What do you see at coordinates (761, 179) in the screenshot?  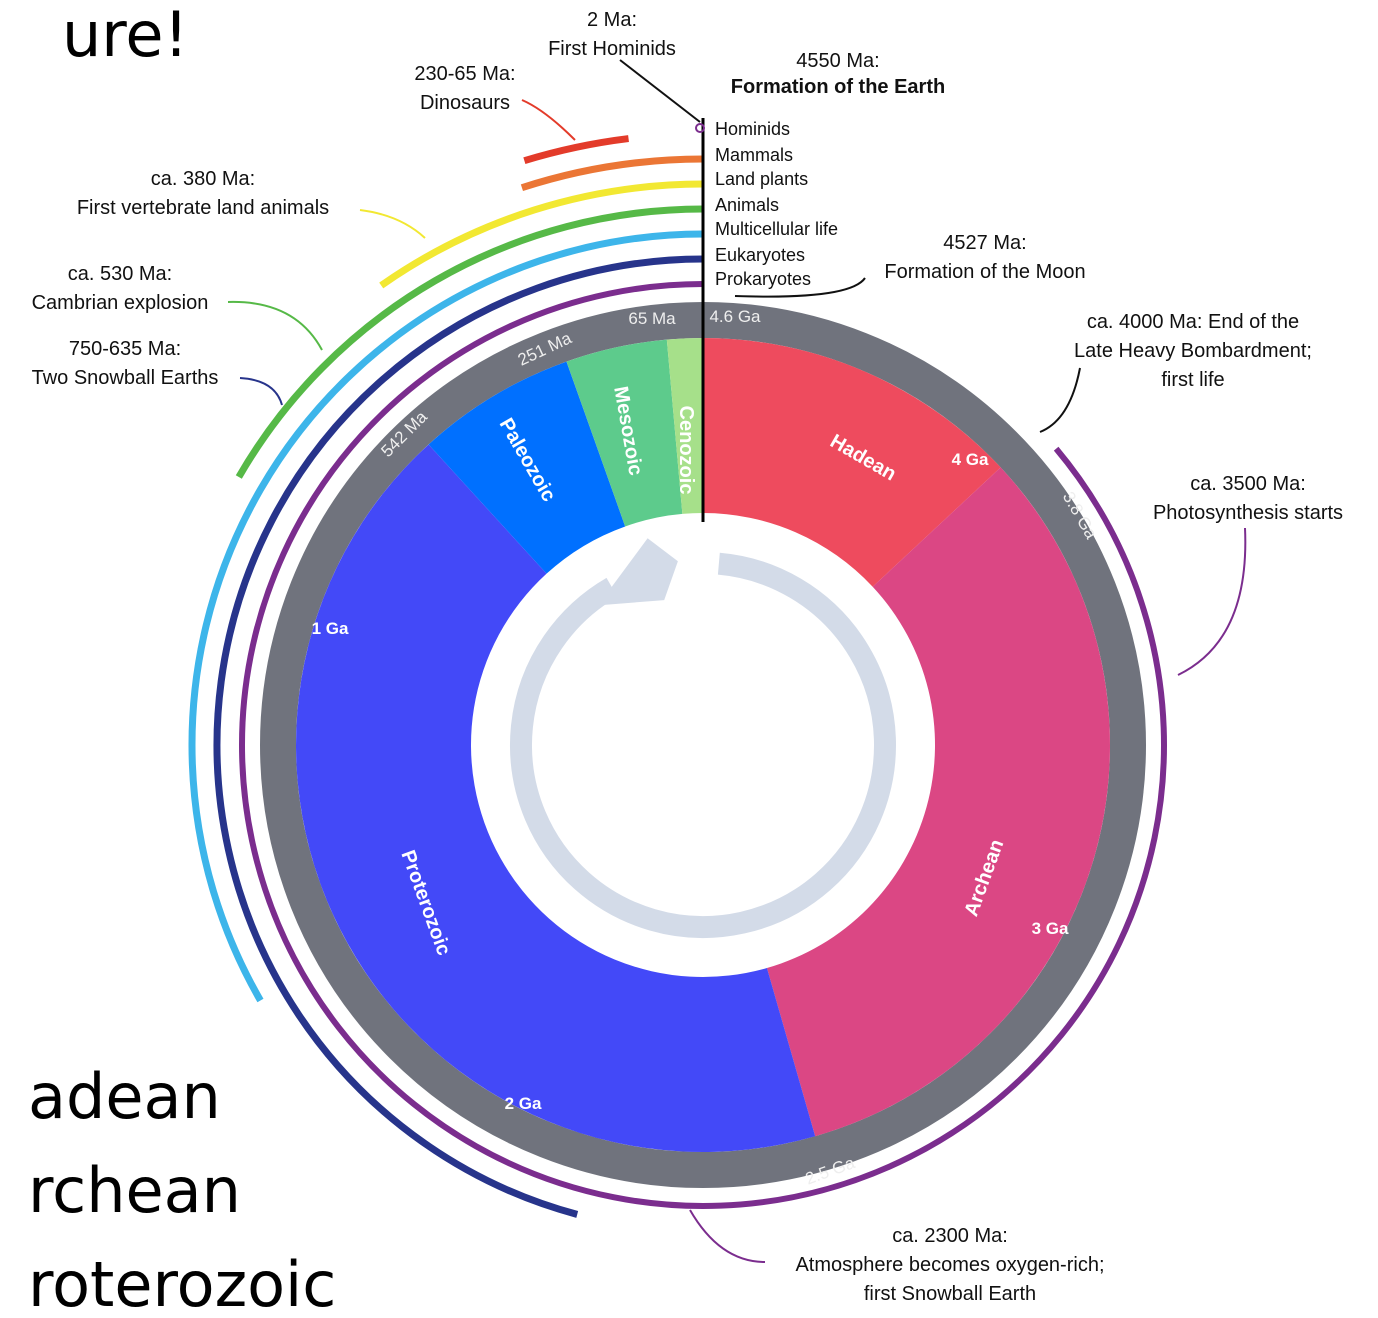 I see `legend-item: Land plants` at bounding box center [761, 179].